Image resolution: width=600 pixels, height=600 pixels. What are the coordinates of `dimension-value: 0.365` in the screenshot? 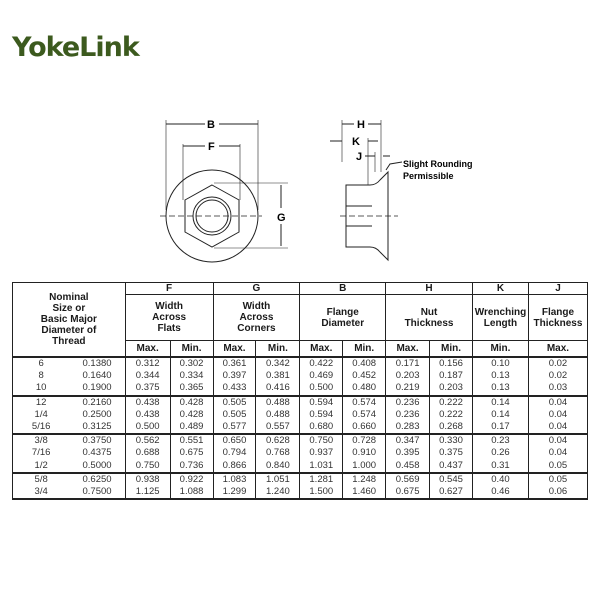 It's located at (191, 389).